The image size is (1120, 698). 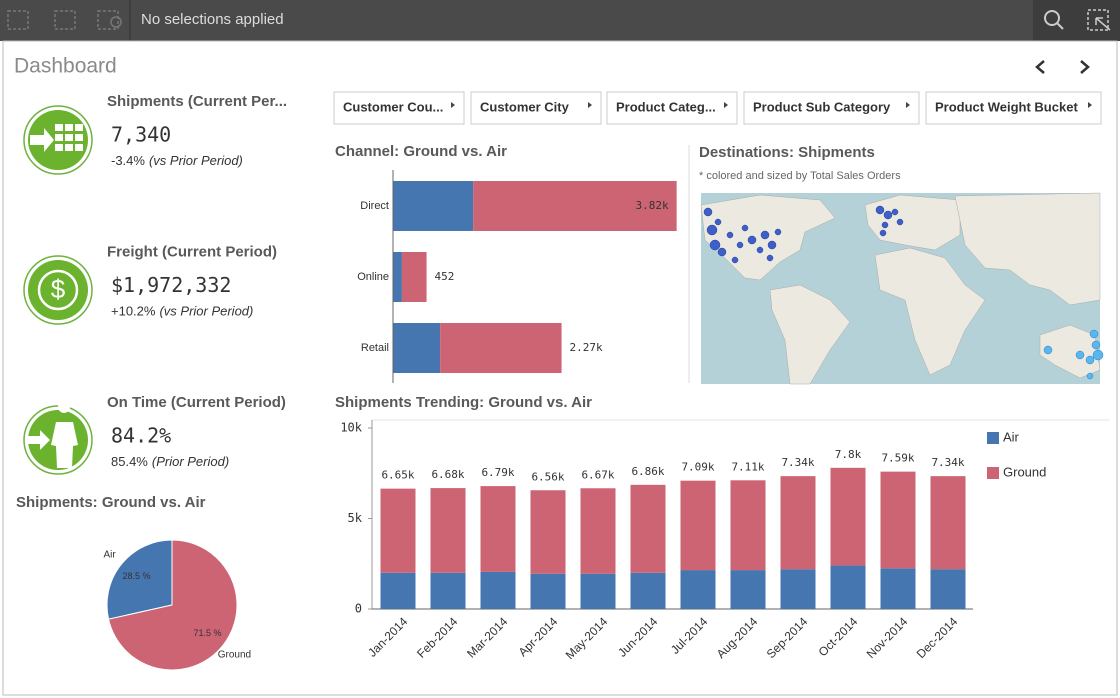 I want to click on map, so click(x=902, y=288).